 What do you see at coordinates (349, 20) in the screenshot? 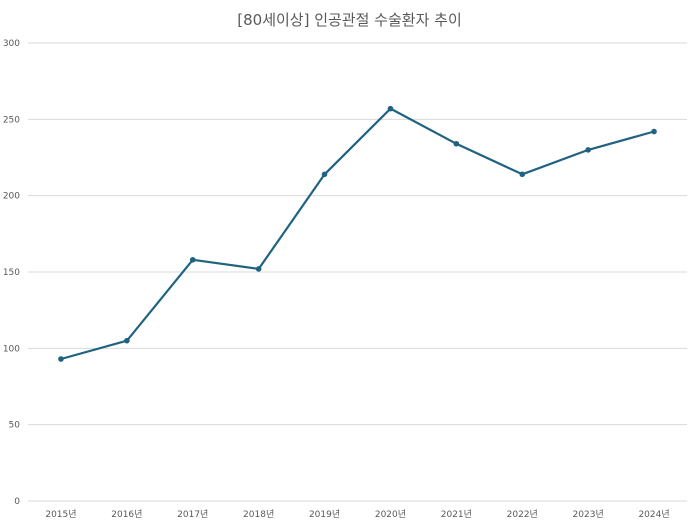
I see `chart-title: [80세이상] 인공관절 수술환자 추이` at bounding box center [349, 20].